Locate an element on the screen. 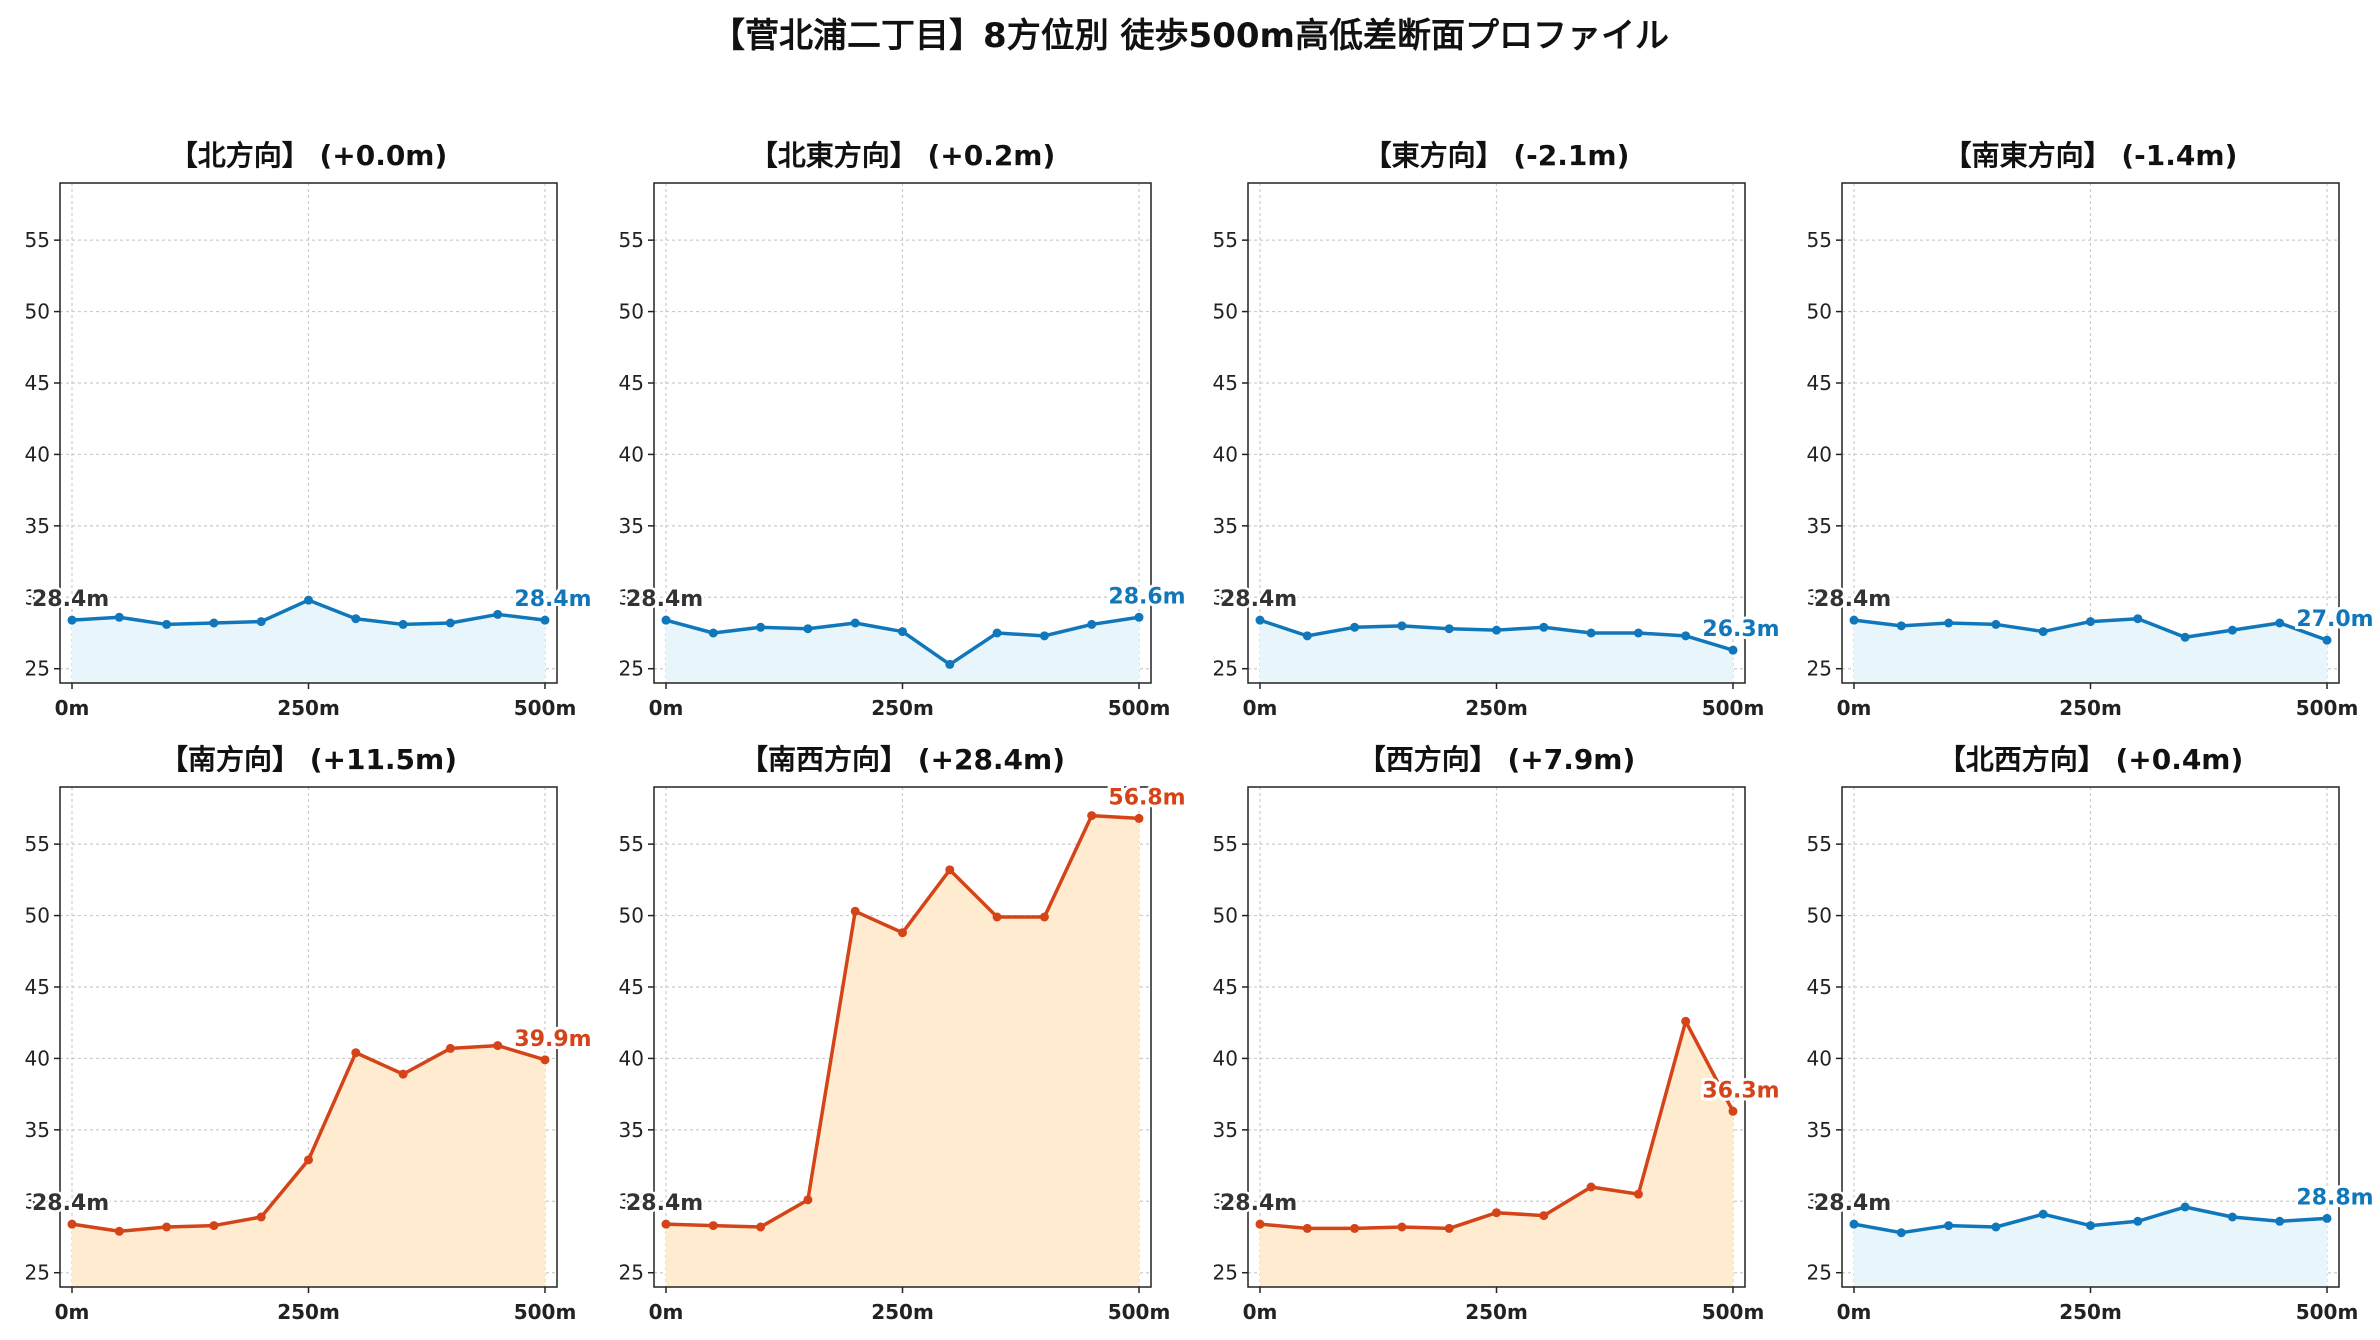 The image size is (2380, 1340). end-value-label: 28.6m is located at coordinates (1146, 596).